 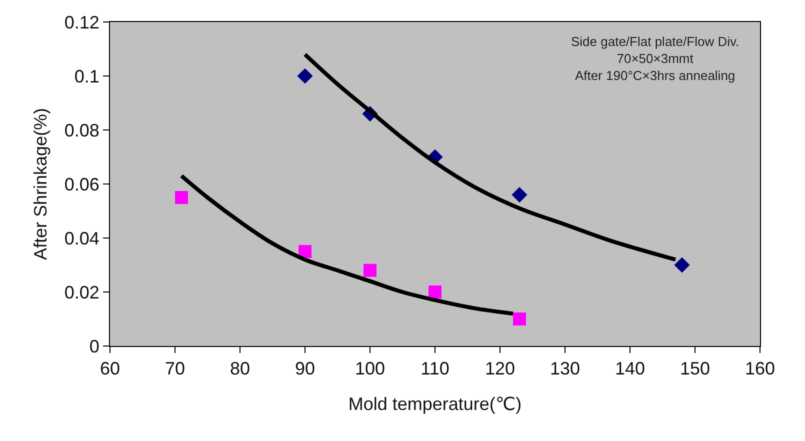 What do you see at coordinates (240, 368) in the screenshot?
I see `x-tick-label: 80` at bounding box center [240, 368].